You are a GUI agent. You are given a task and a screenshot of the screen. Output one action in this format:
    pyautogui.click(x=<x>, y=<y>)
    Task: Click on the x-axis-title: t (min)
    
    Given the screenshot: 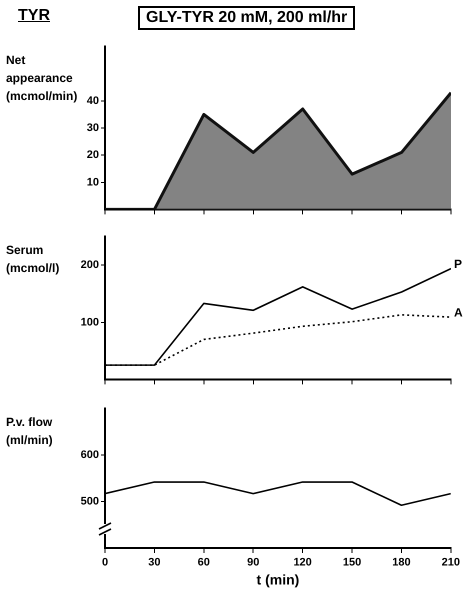 What is the action you would take?
    pyautogui.click(x=278, y=579)
    